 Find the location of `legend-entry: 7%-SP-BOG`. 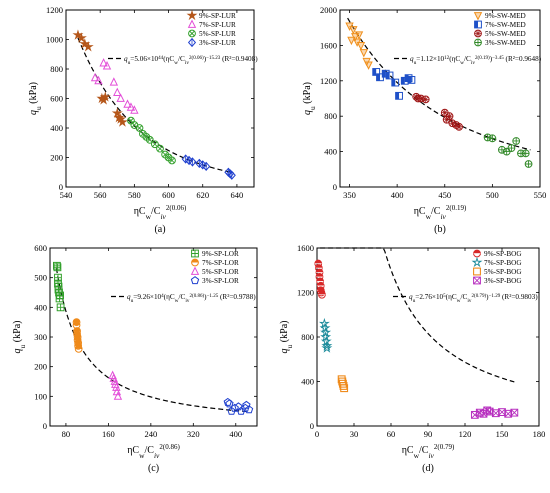

legend-entry: 7%-SP-BOG is located at coordinates (503, 263).